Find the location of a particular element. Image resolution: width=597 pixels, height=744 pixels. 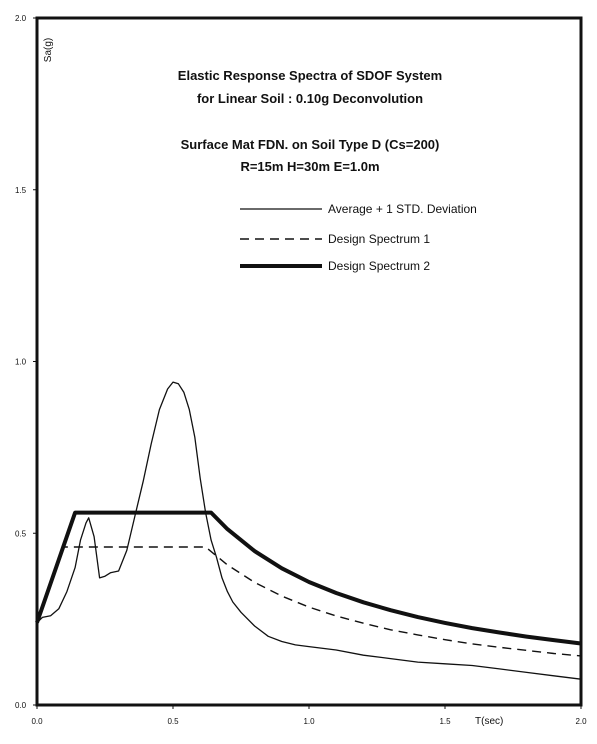

x-tick-label: 2.0 is located at coordinates (581, 721).